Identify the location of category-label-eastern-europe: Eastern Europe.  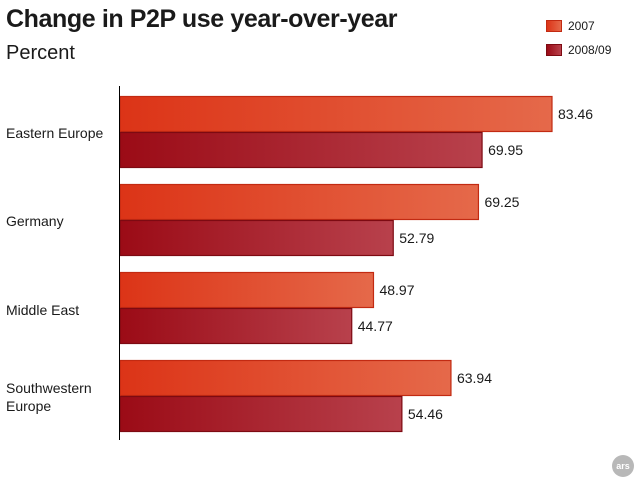
(61, 133).